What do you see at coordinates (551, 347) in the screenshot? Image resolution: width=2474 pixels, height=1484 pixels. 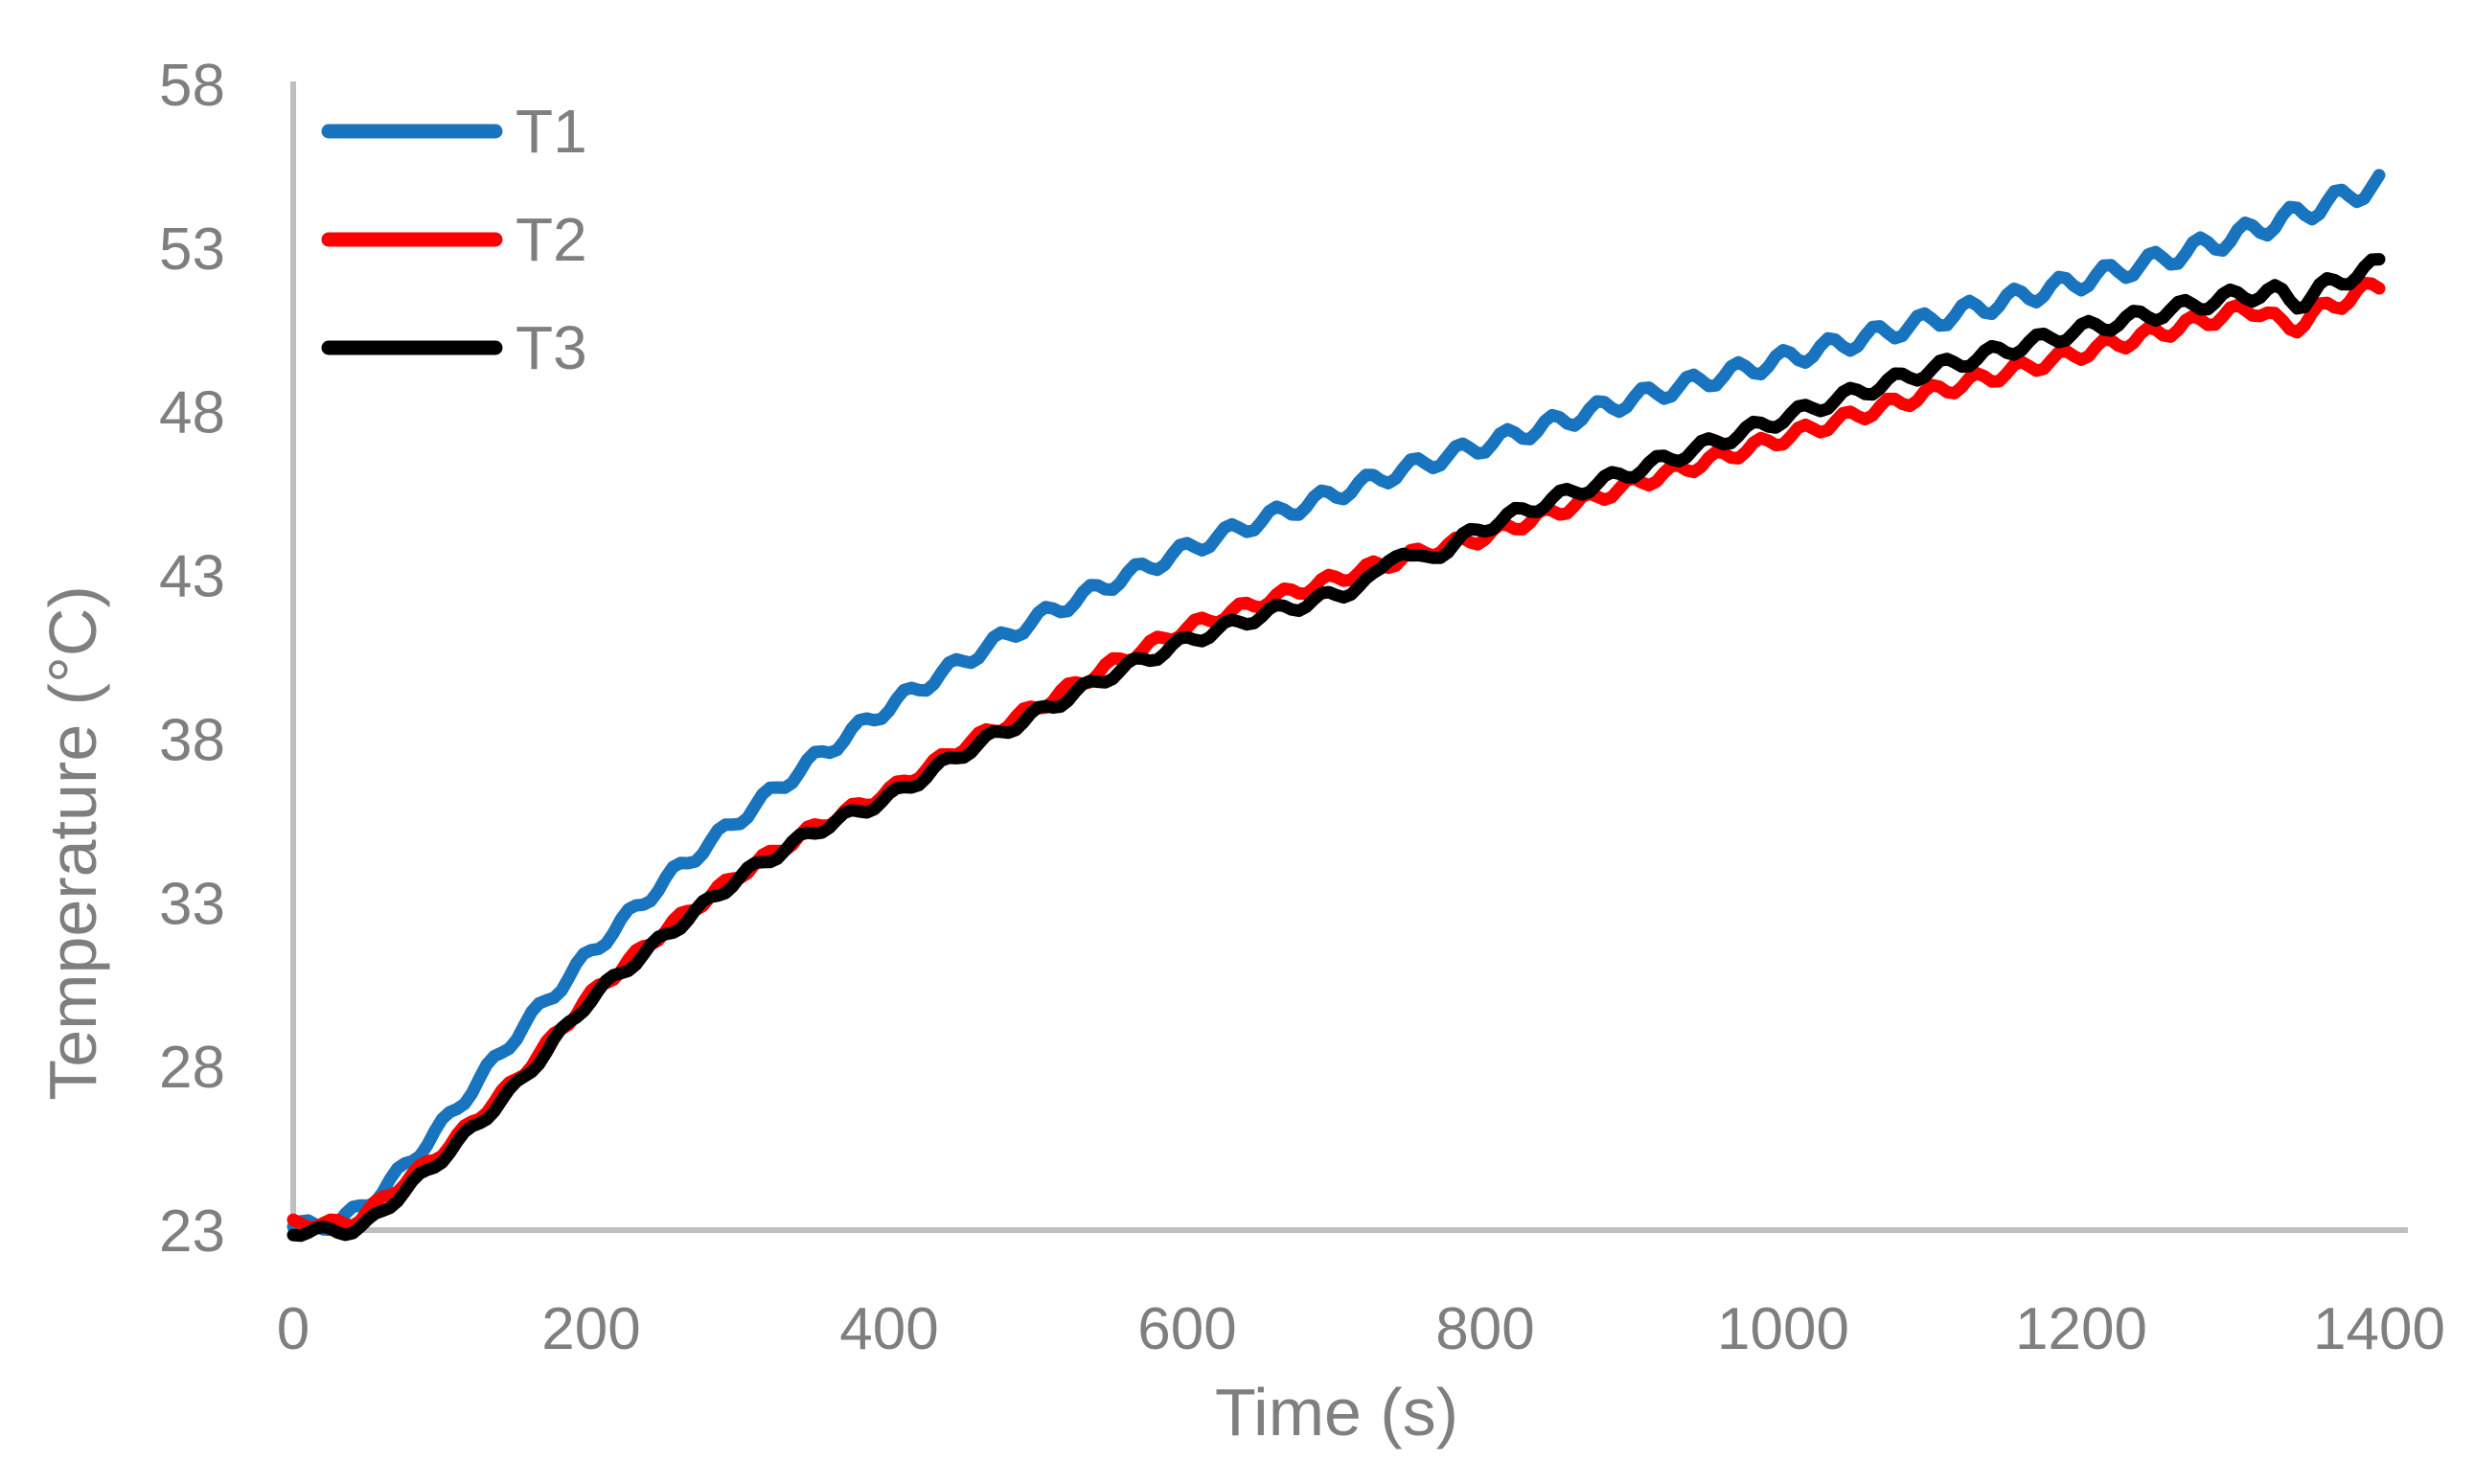 I see `legend-label-t3: T3` at bounding box center [551, 347].